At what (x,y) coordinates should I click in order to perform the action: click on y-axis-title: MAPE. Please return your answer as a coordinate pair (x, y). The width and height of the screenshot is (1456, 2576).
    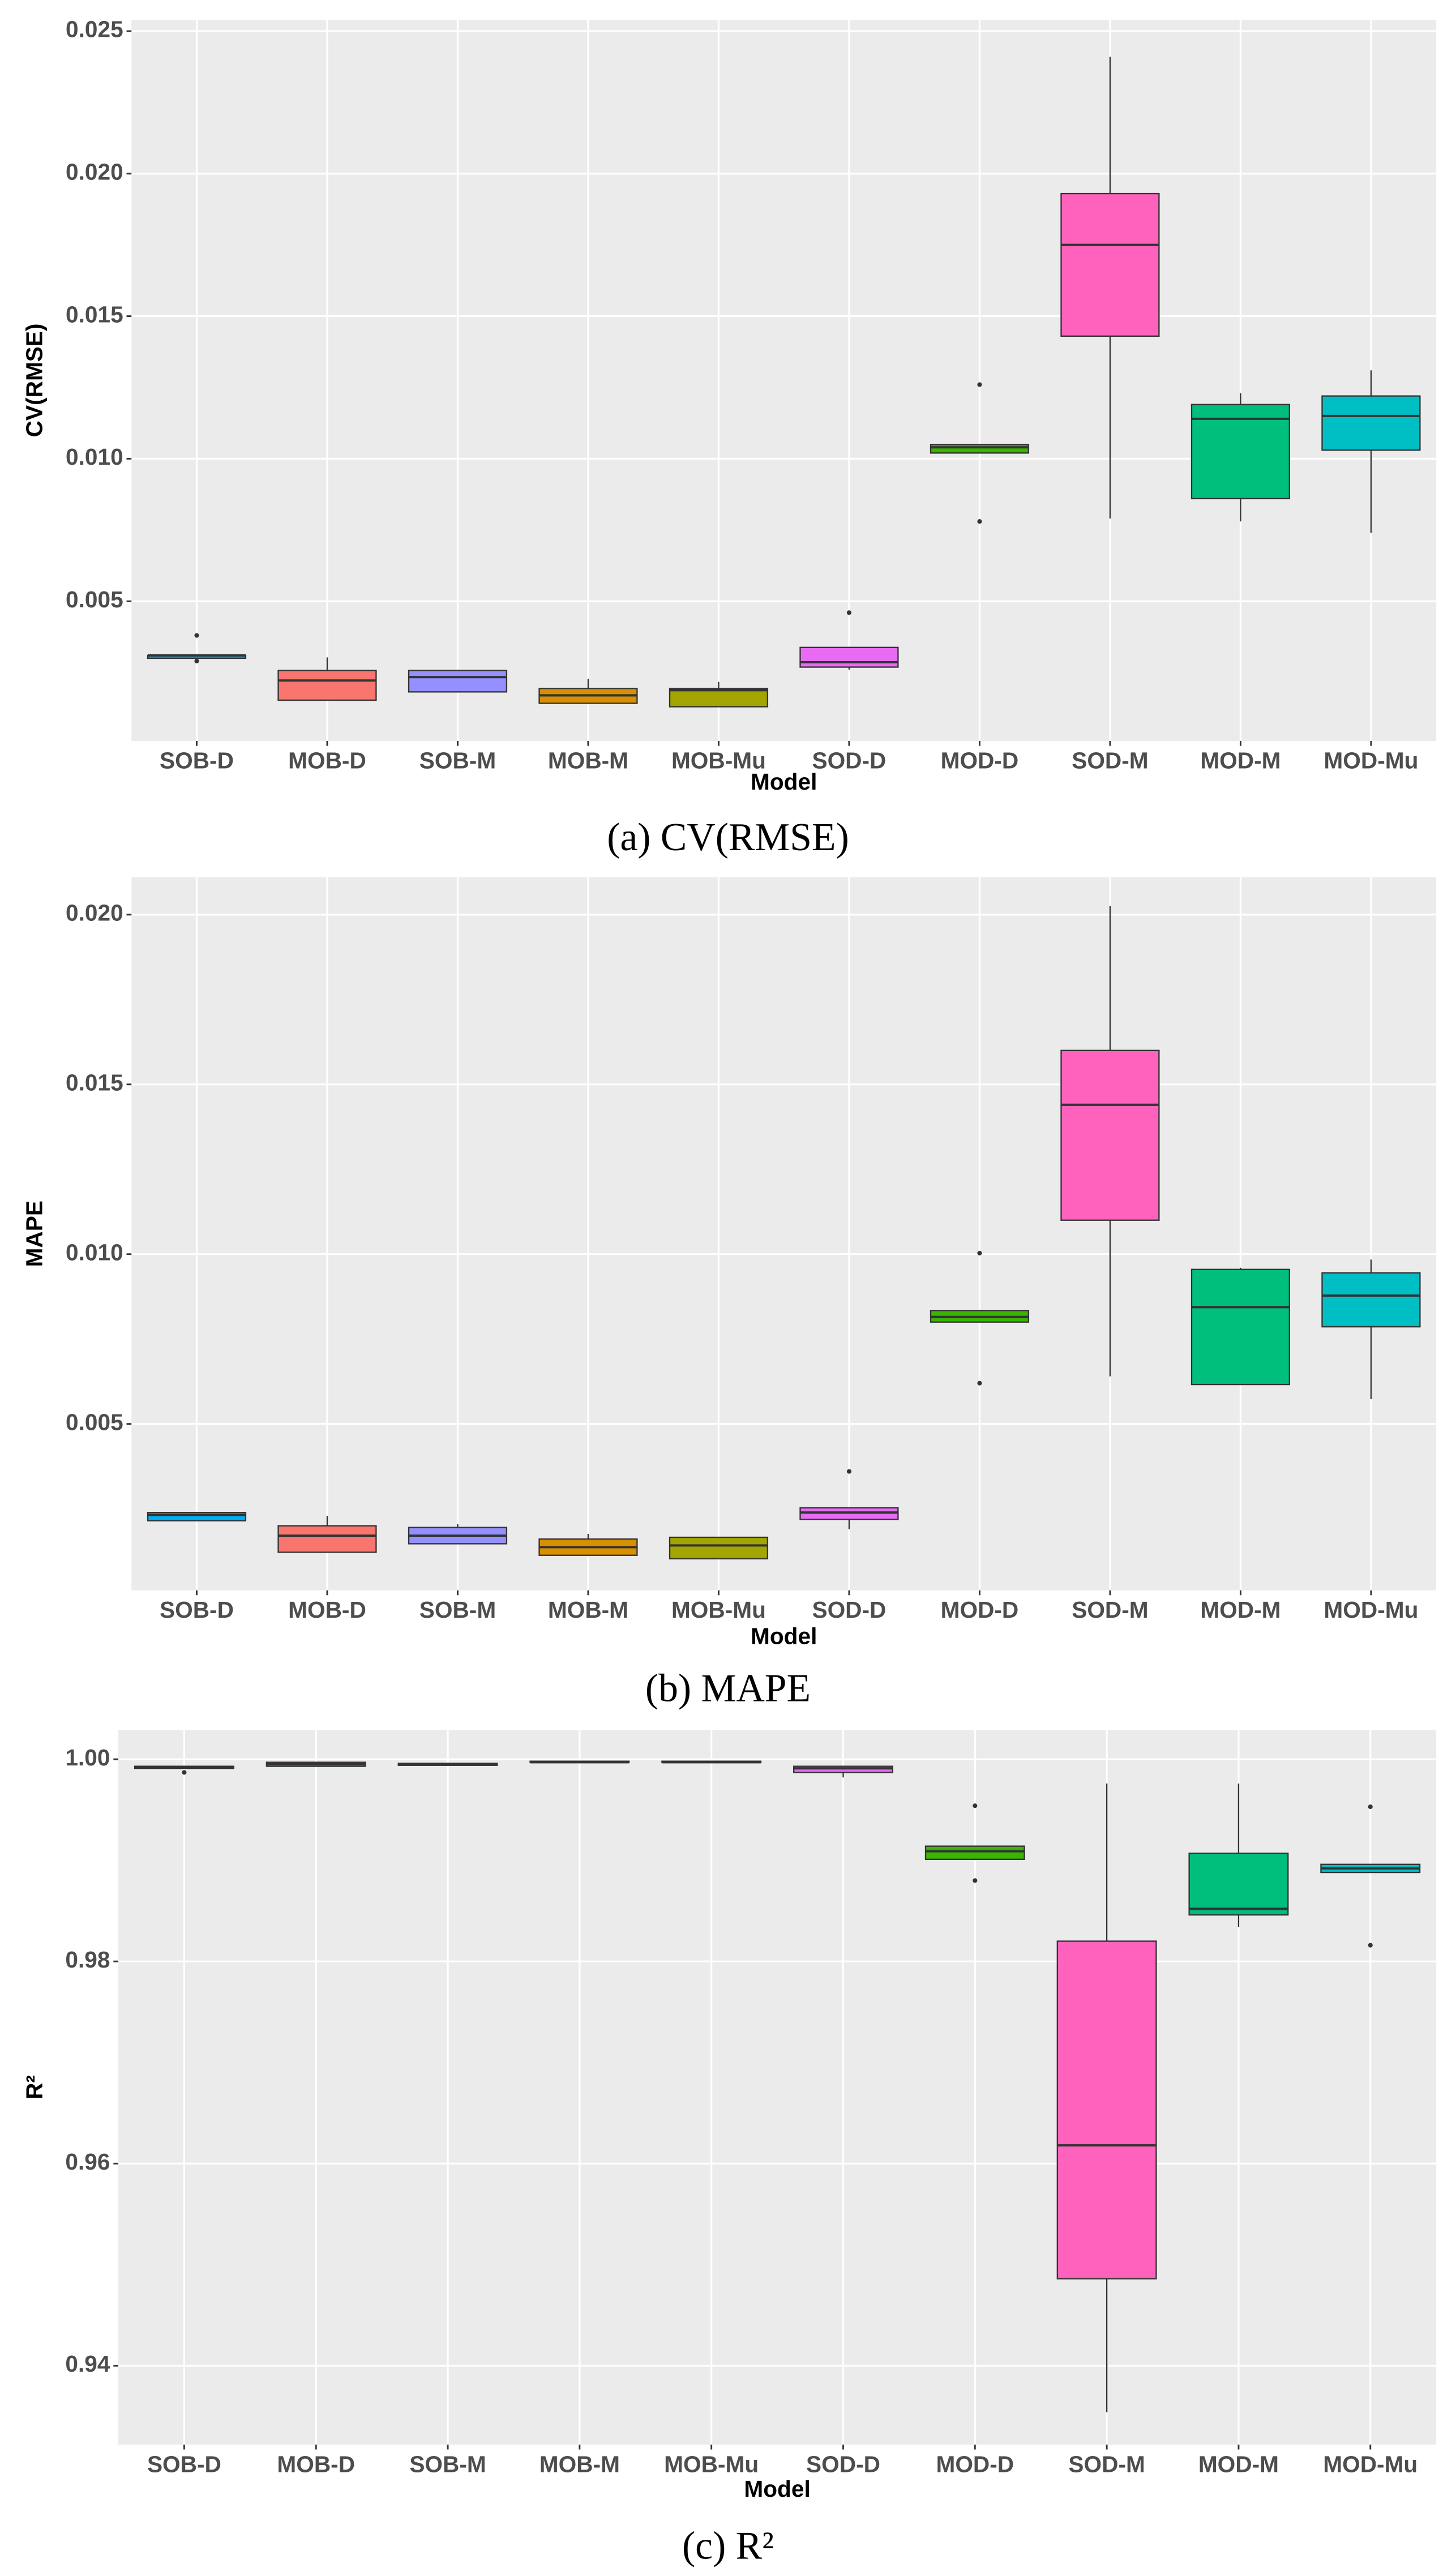
    Looking at the image, I should click on (35, 1234).